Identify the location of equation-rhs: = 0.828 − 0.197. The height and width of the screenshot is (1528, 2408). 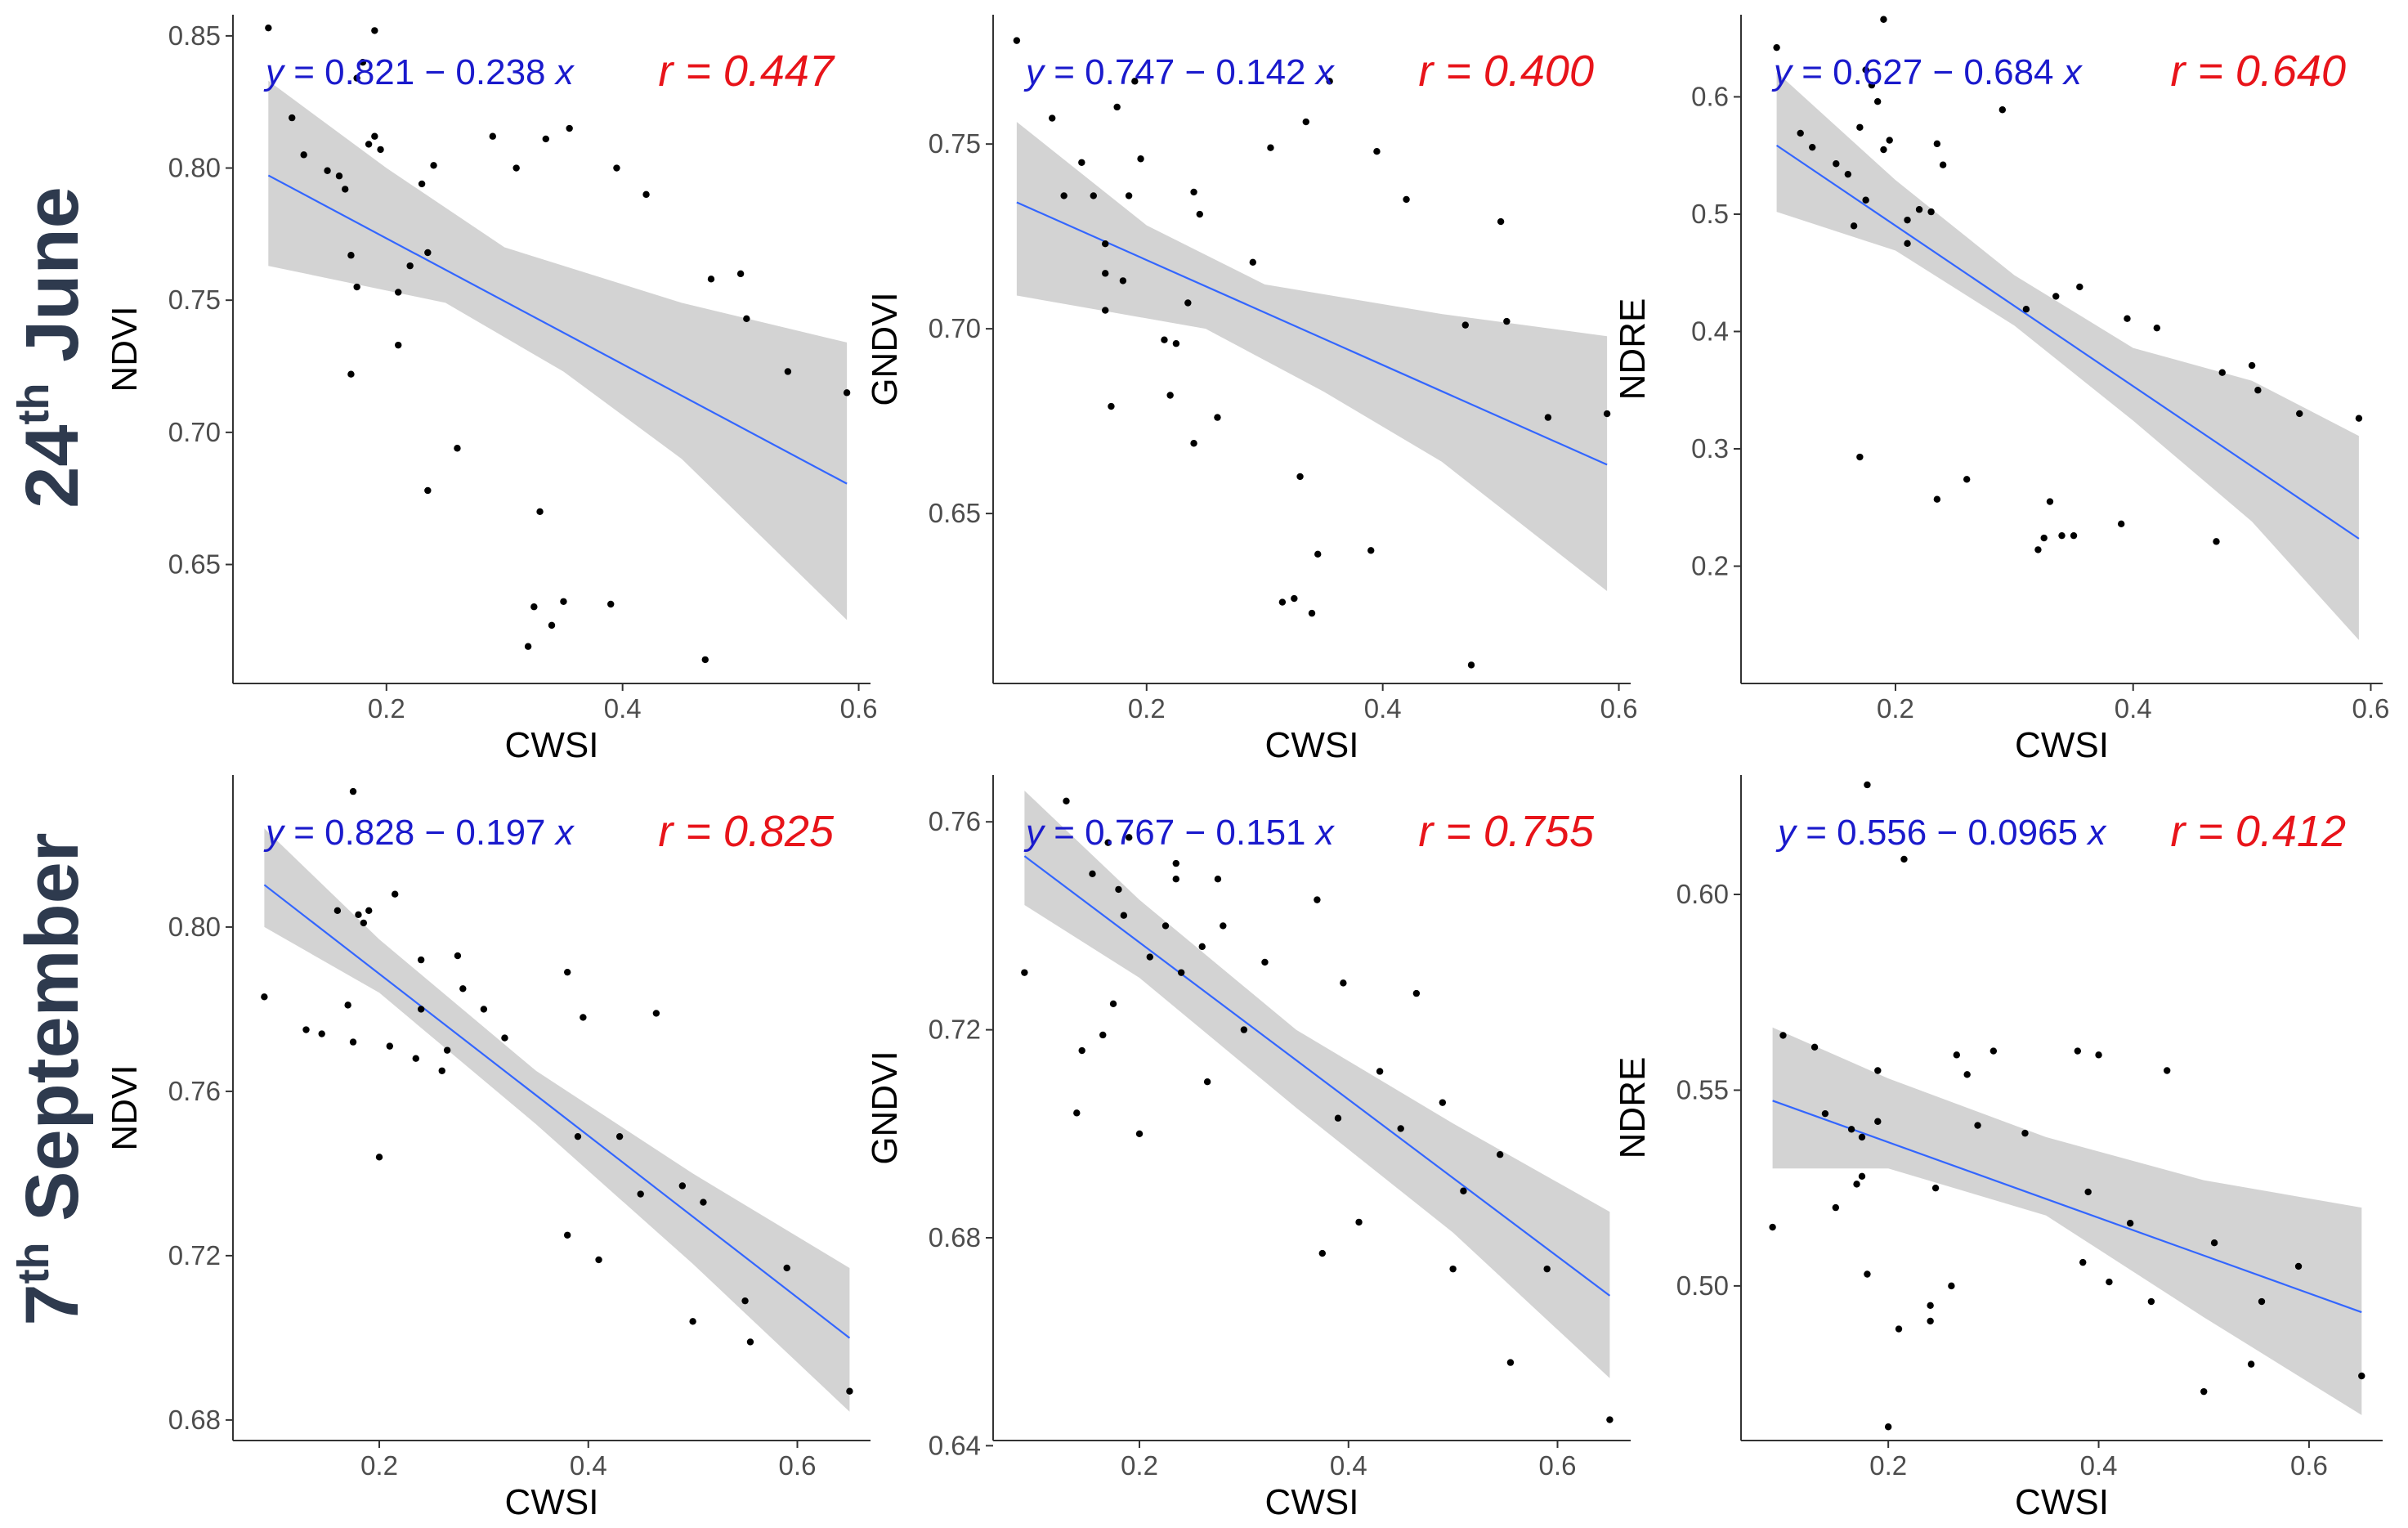
(420, 833).